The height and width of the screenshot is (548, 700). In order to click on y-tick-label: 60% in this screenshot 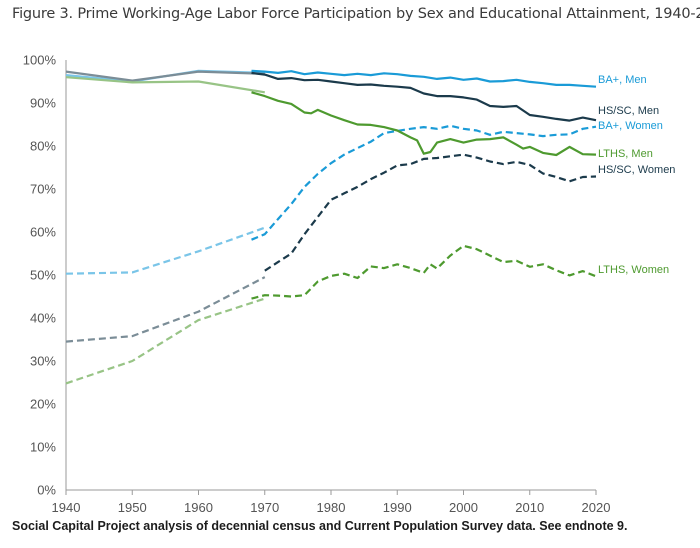, I will do `click(43, 232)`.